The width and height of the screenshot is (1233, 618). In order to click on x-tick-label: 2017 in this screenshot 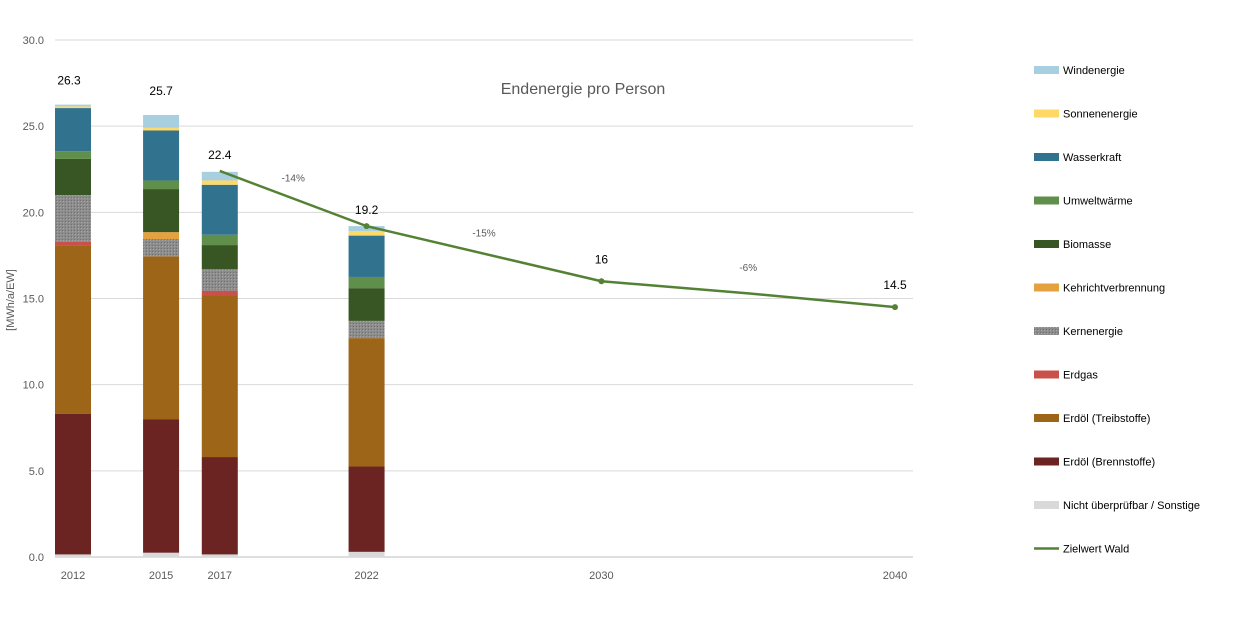, I will do `click(220, 576)`.